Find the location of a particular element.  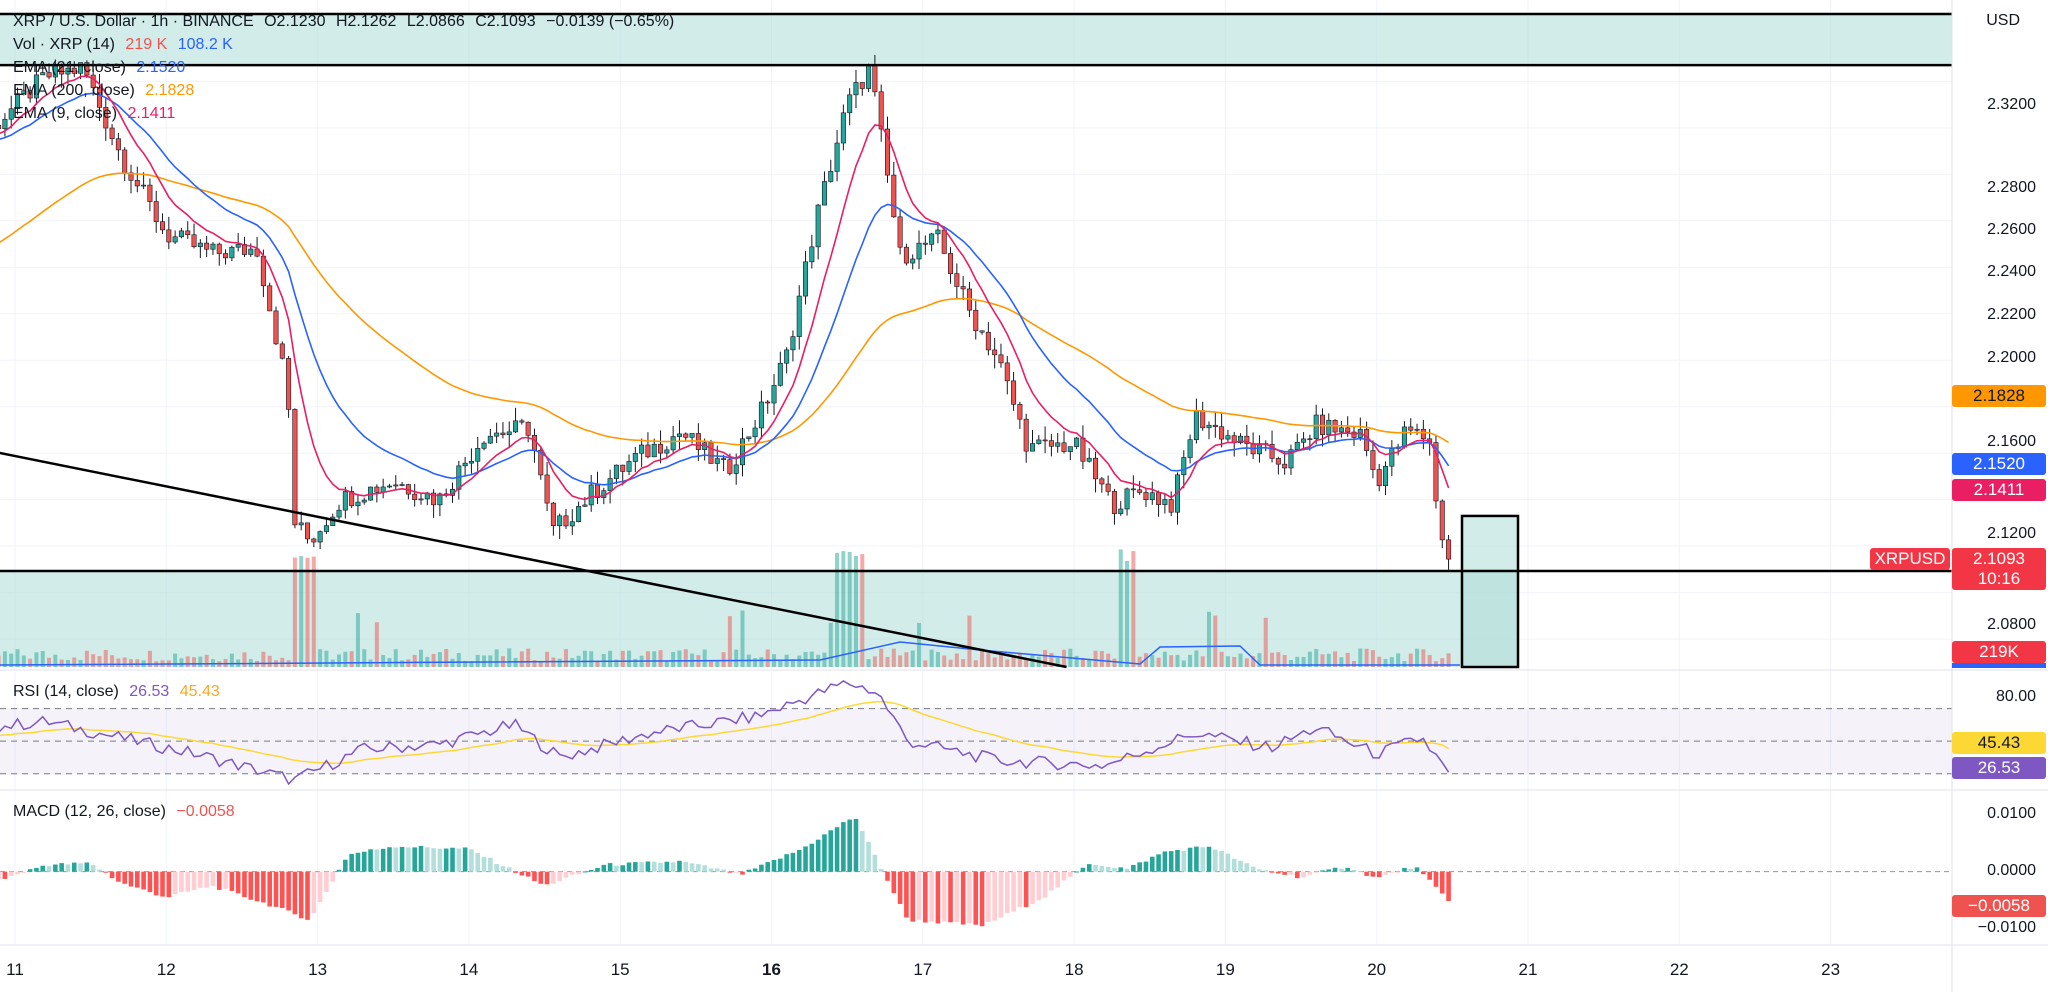

macd-label: −0.0058 is located at coordinates (1999, 906).